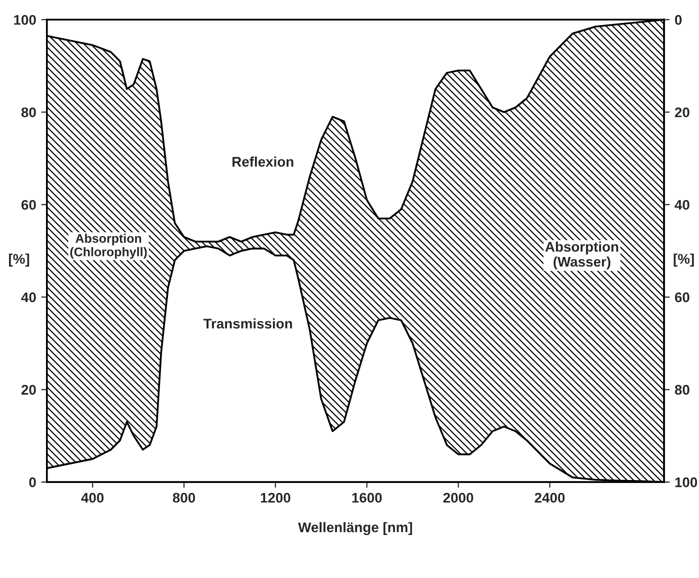  Describe the element at coordinates (263, 161) in the screenshot. I see `annotation: Reflexion` at that location.